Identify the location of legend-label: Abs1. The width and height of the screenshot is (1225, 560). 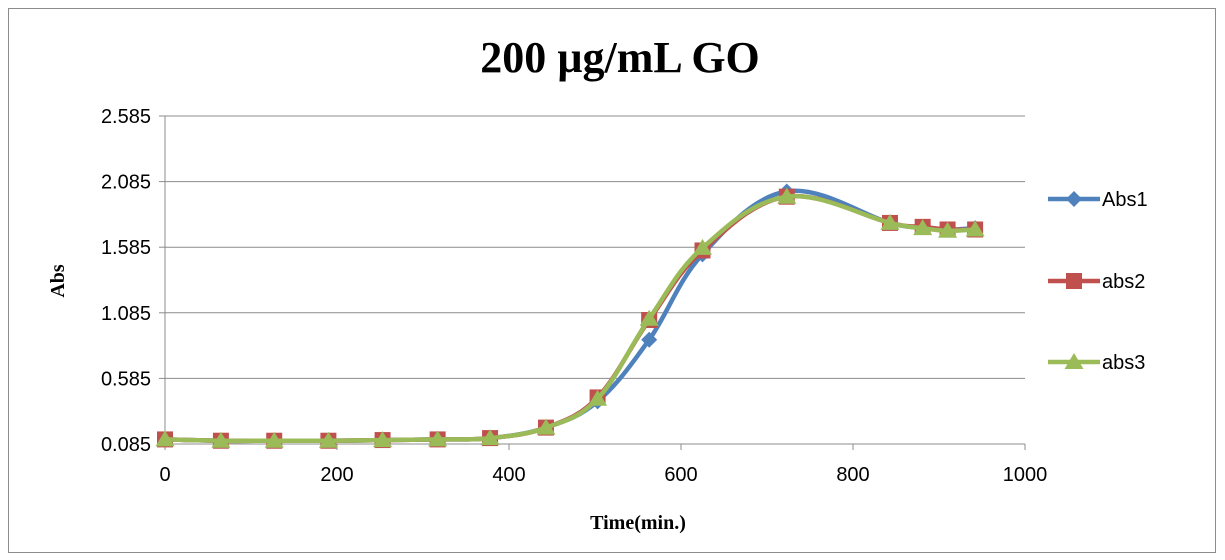
(1125, 200).